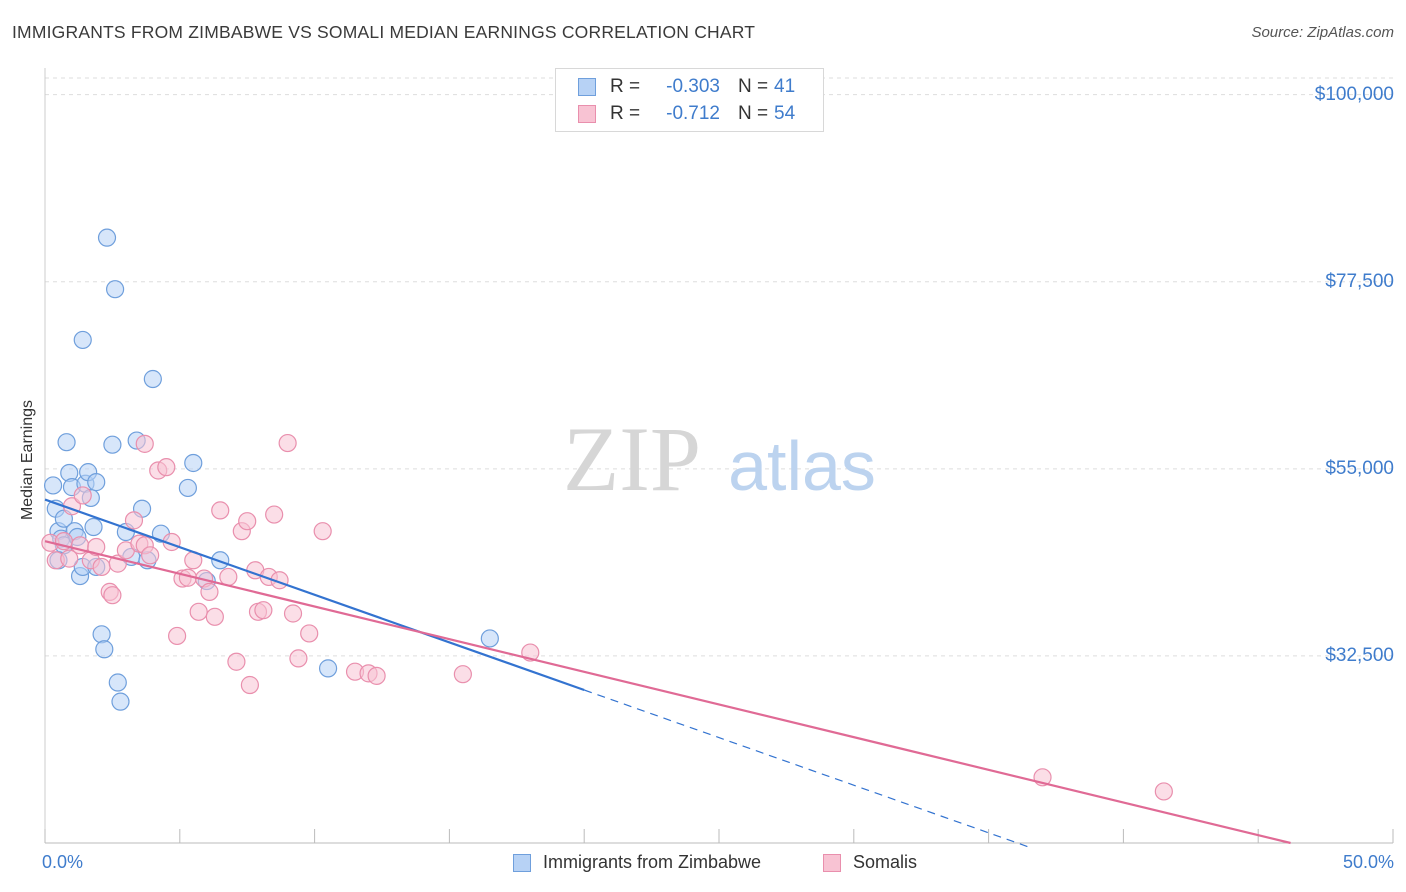 The width and height of the screenshot is (1406, 892). What do you see at coordinates (652, 862) in the screenshot?
I see `legend-label-zimbabwe: Immigrants from Zimbabwe` at bounding box center [652, 862].